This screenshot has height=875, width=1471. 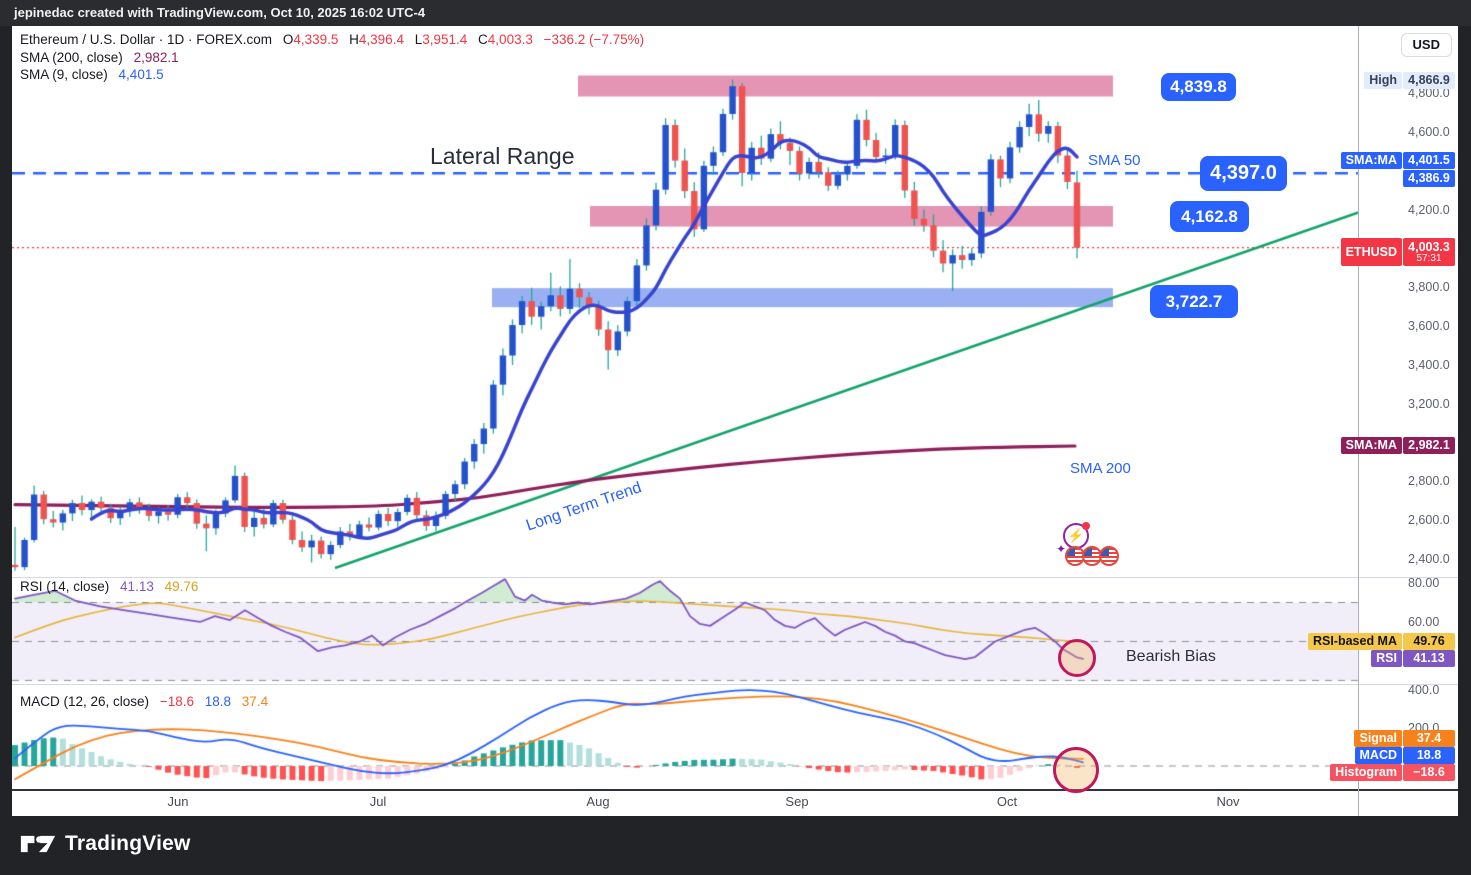 What do you see at coordinates (1358, 421) in the screenshot?
I see `price-axis-border` at bounding box center [1358, 421].